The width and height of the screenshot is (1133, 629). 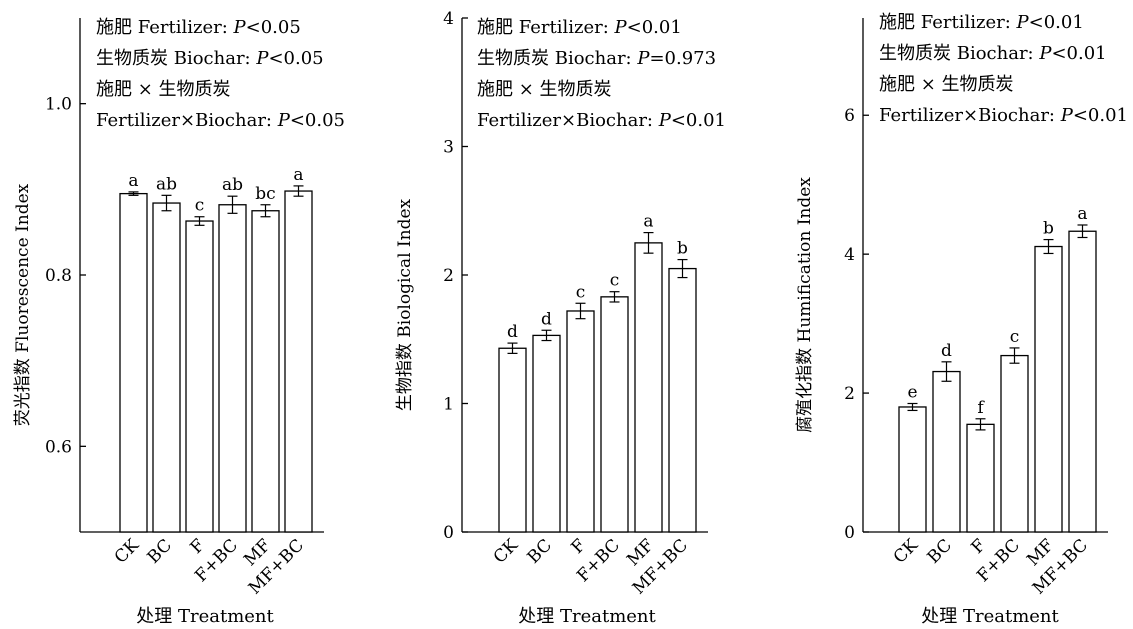 I want to click on stats-annotation-line: 生物质炭 Biochar: P<0.01, so click(x=993, y=53).